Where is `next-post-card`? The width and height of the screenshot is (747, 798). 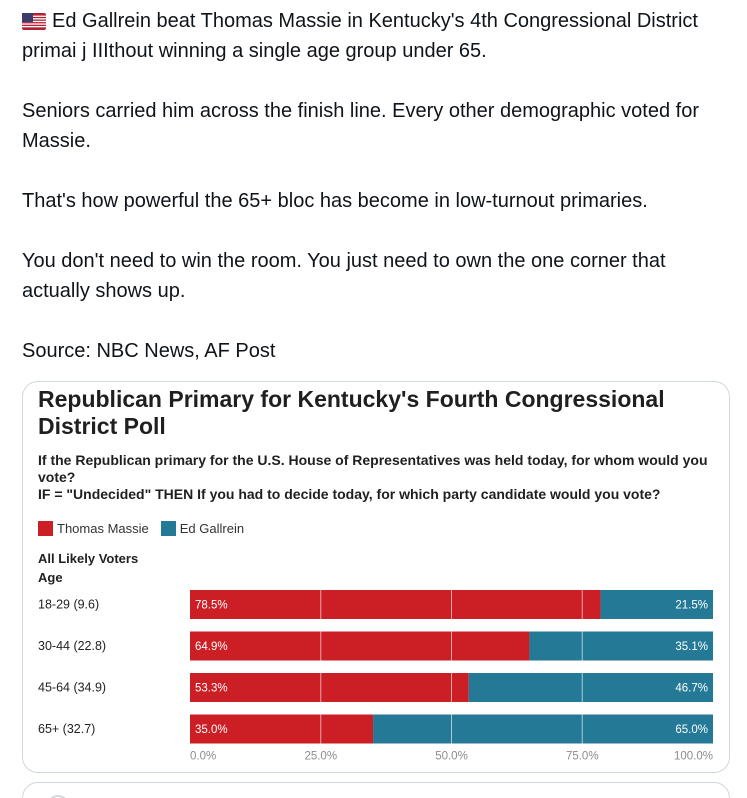
next-post-card is located at coordinates (376, 790).